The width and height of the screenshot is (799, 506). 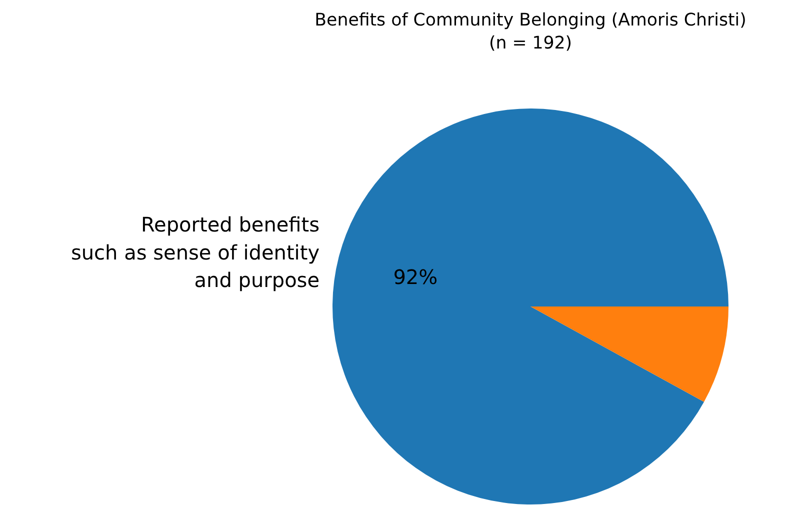 I want to click on data-label: 92%, so click(x=415, y=276).